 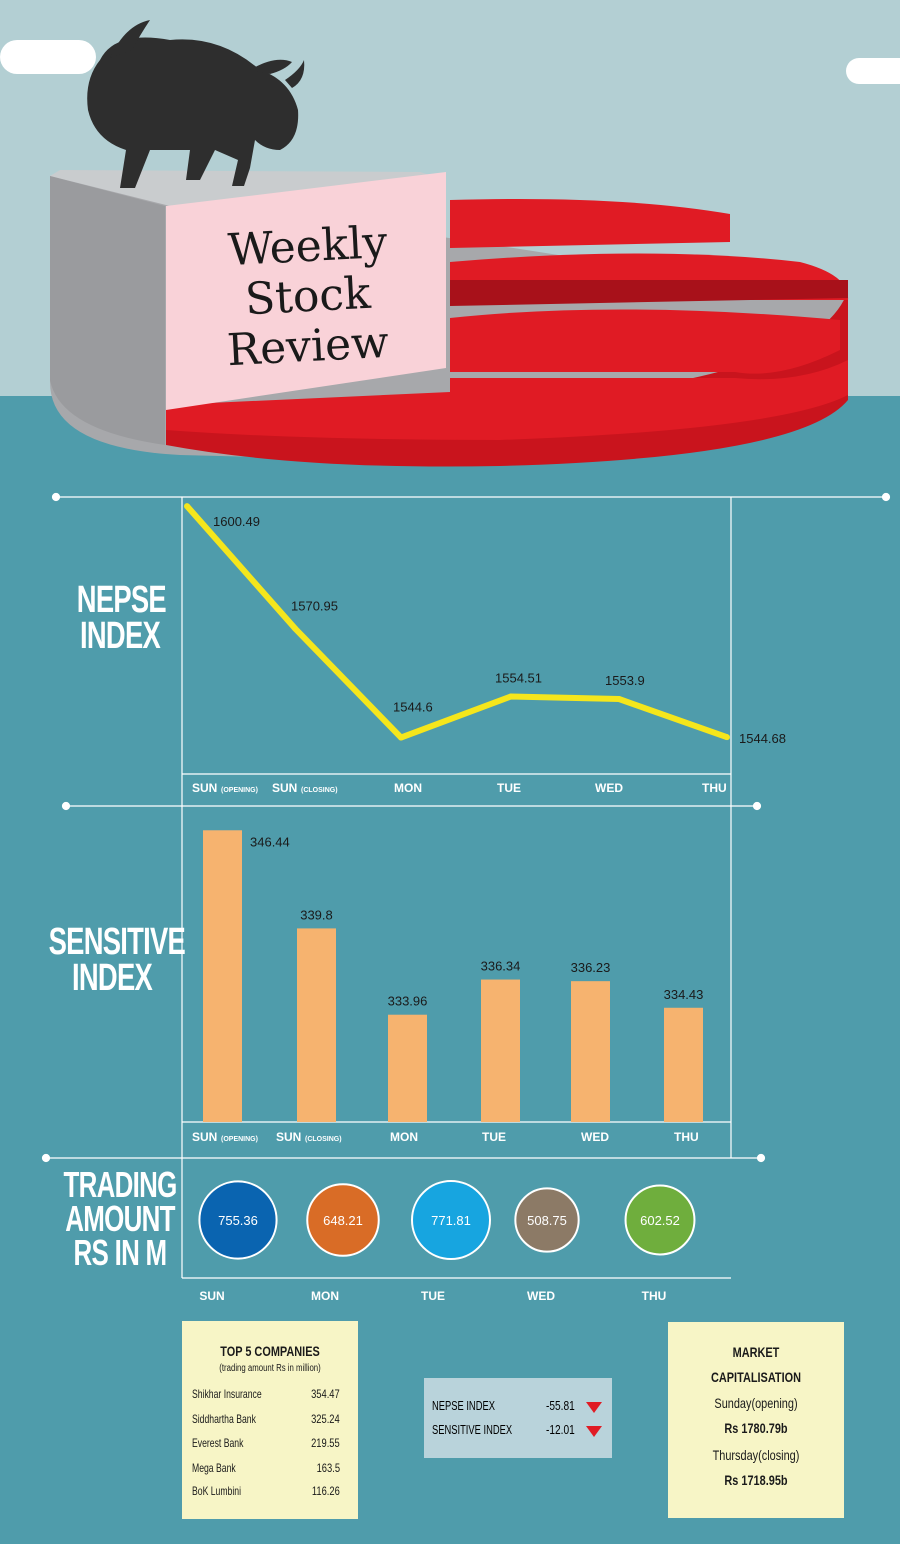 I want to click on nepse-tick-label: MON, so click(x=408, y=788).